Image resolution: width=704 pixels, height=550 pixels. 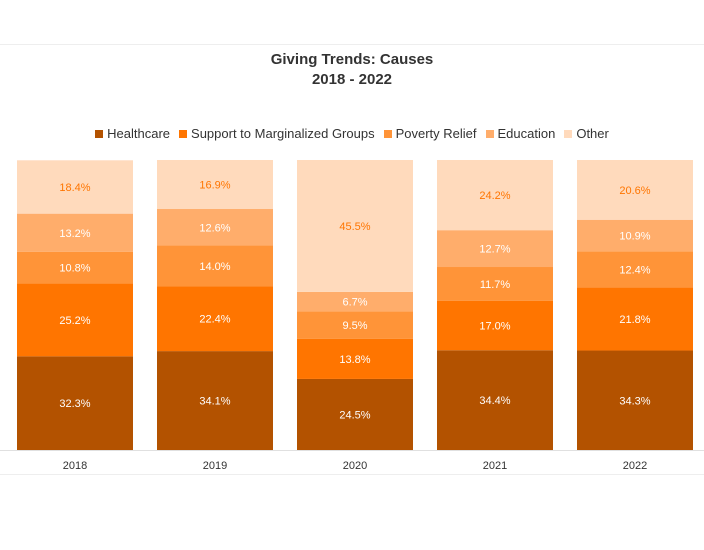 I want to click on data-label: 34.1%, so click(x=214, y=402).